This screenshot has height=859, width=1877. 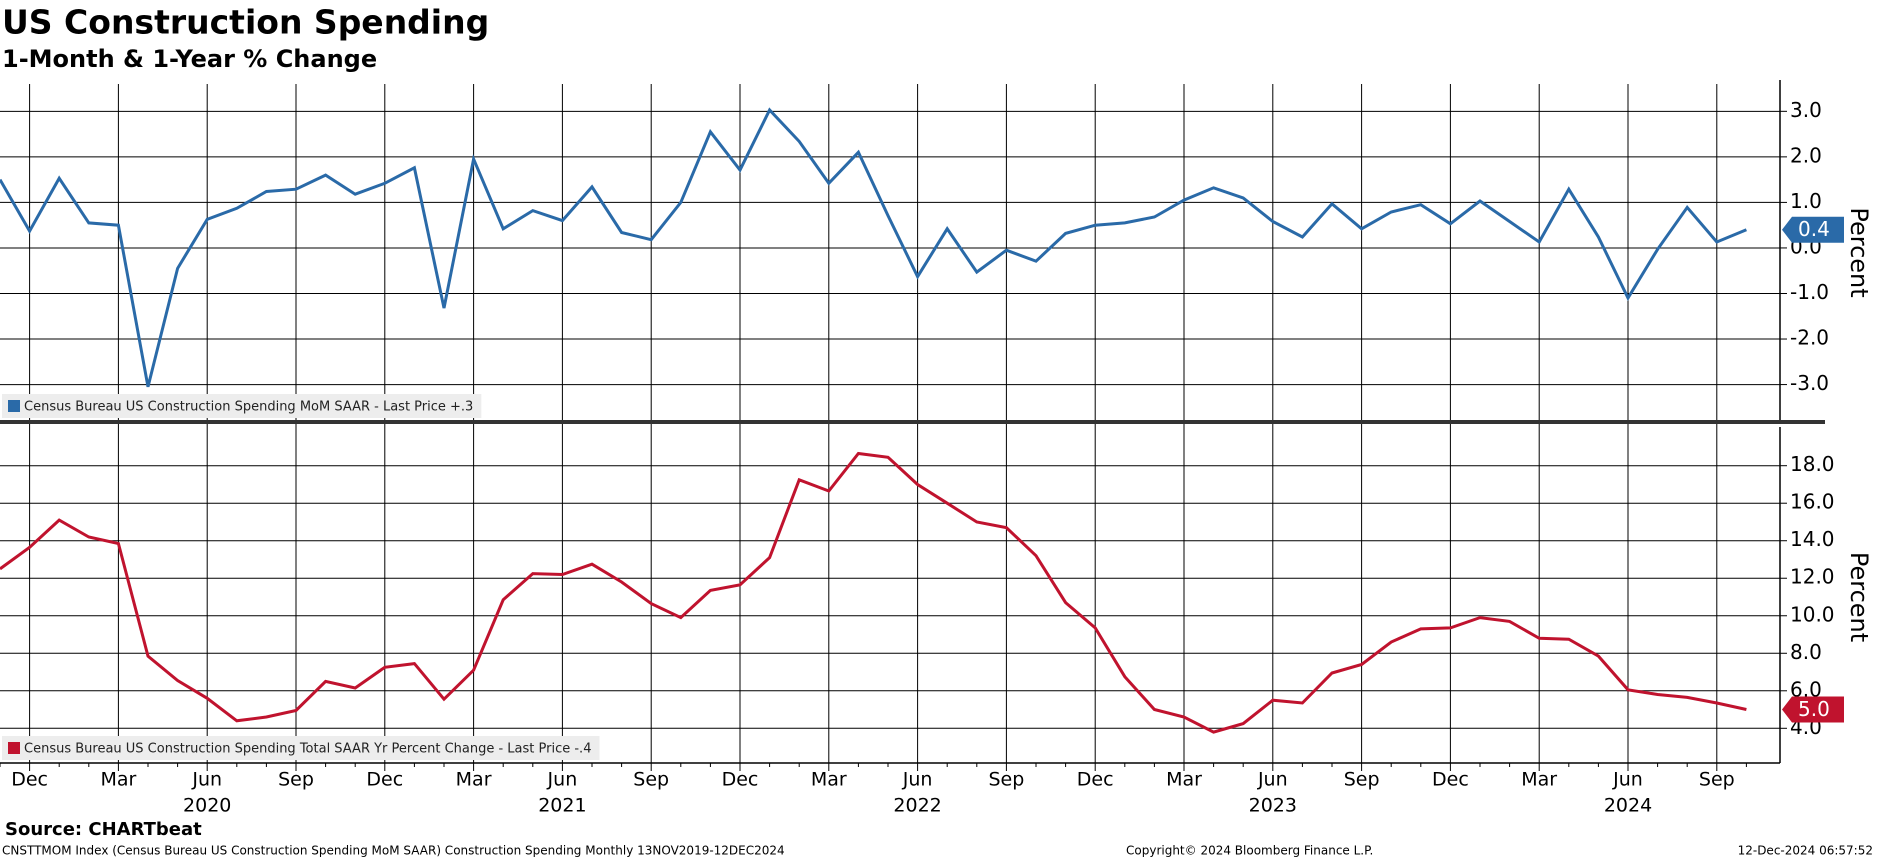 I want to click on panel-separator, so click(x=912, y=422).